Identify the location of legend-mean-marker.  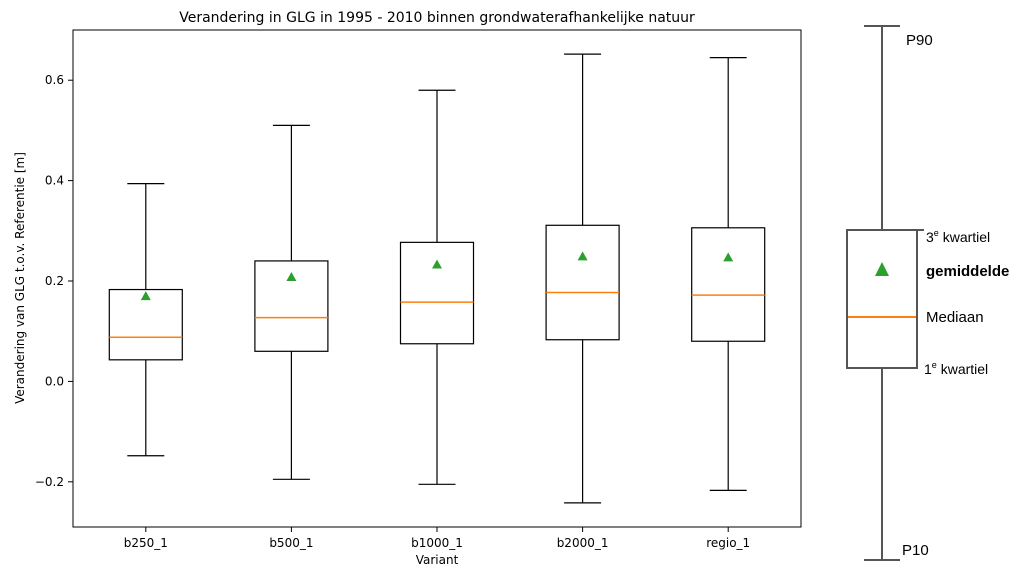
(882, 269).